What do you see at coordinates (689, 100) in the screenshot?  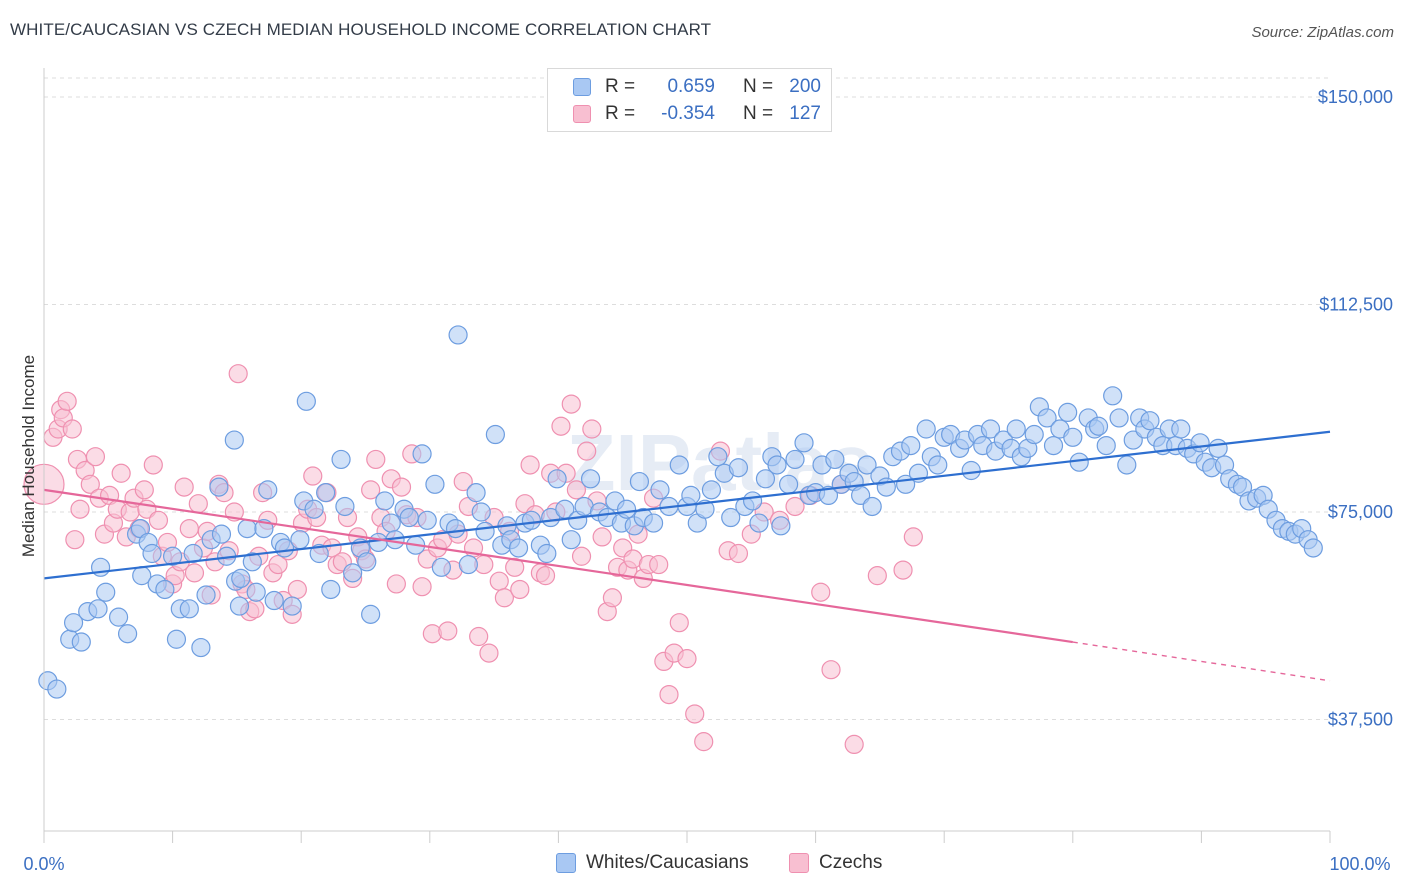 I see `stats-legend: R = 0.659 N = 200 R = -0.354 N = 127` at bounding box center [689, 100].